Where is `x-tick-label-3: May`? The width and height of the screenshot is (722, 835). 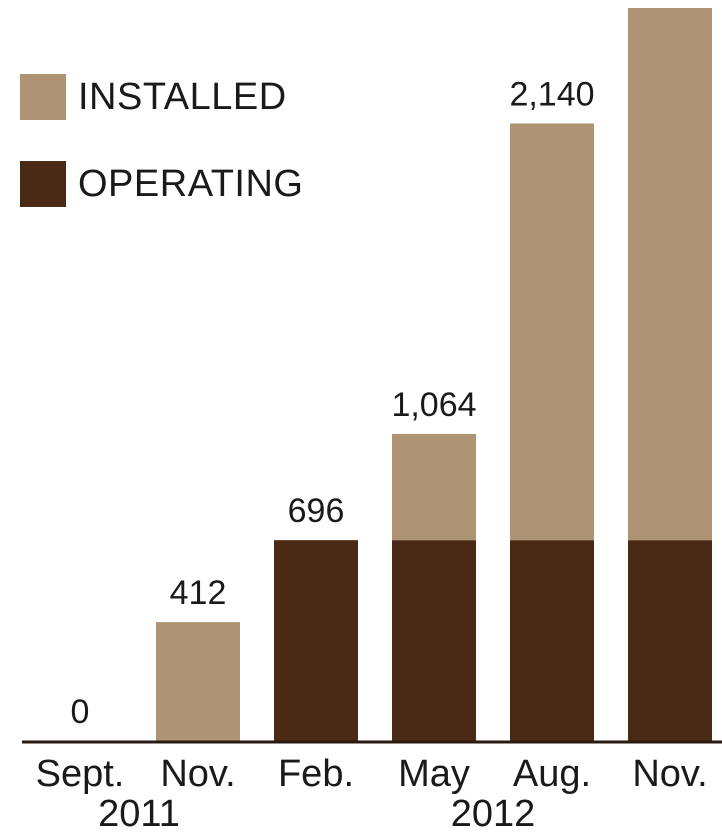 x-tick-label-3: May is located at coordinates (434, 774).